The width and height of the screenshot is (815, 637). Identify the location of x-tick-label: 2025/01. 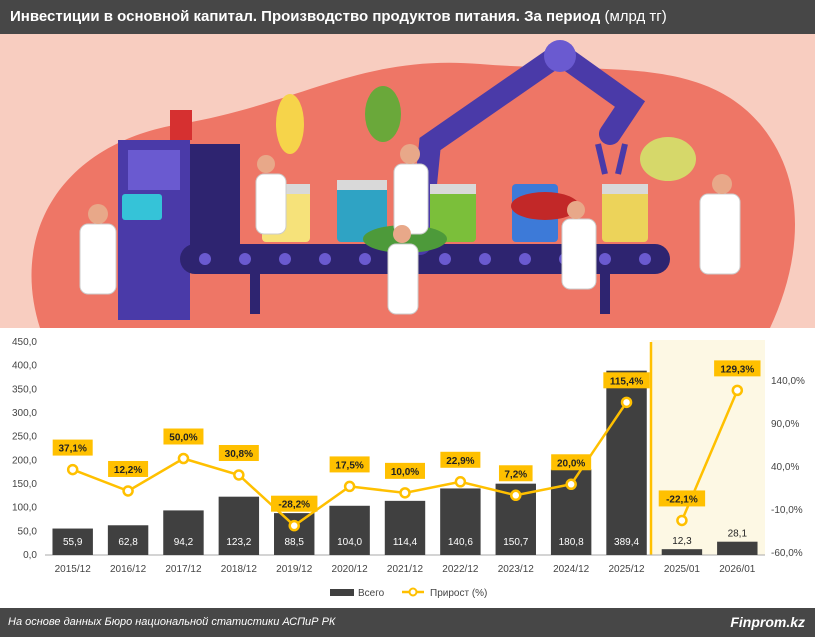
(682, 569).